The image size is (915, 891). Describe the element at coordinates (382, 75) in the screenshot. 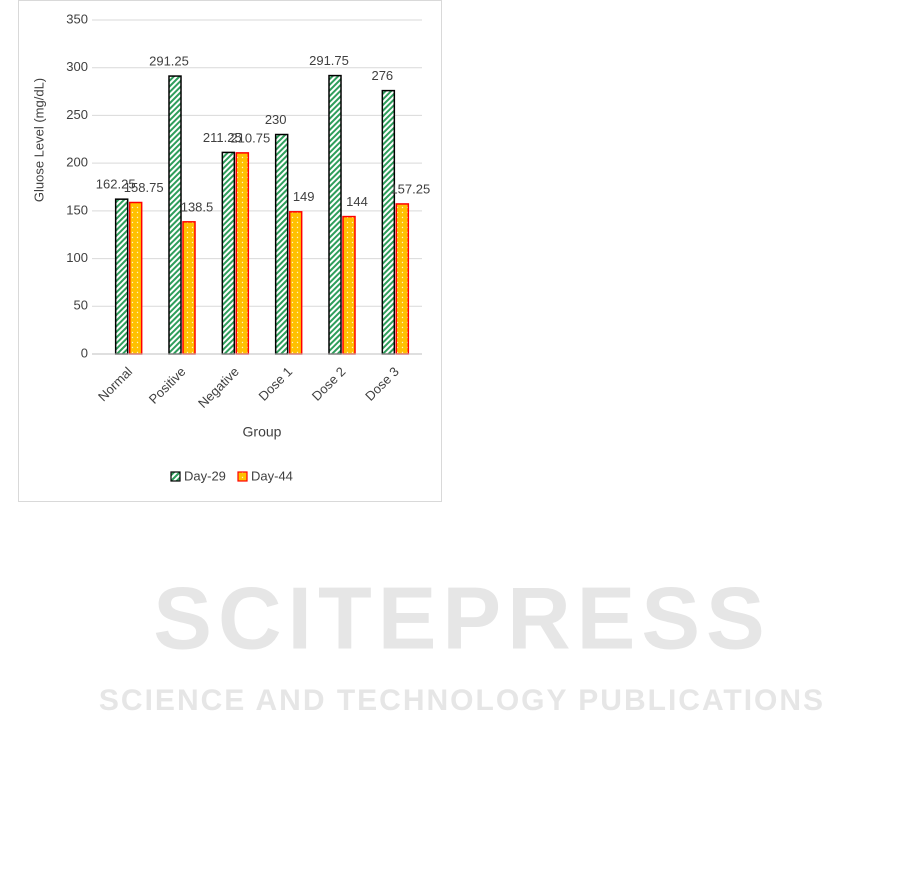

I see `value-label: 276` at that location.